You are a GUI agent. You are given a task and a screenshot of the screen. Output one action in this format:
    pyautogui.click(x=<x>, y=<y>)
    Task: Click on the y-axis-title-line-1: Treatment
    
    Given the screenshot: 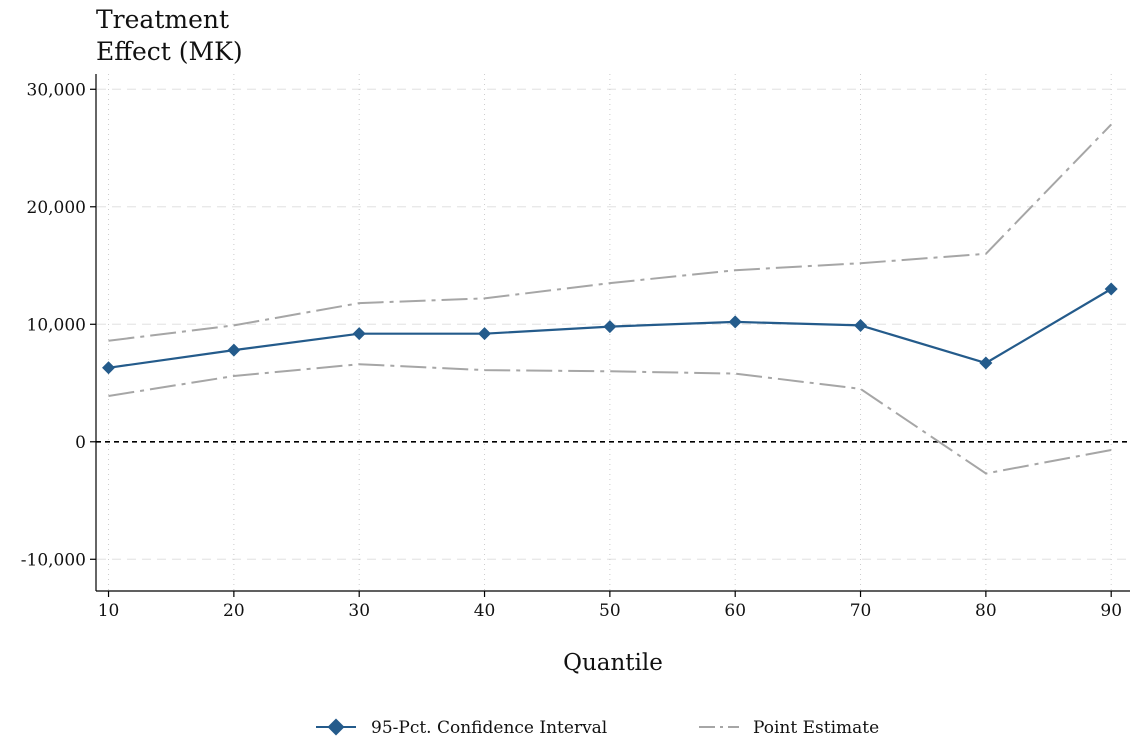 What is the action you would take?
    pyautogui.click(x=162, y=19)
    